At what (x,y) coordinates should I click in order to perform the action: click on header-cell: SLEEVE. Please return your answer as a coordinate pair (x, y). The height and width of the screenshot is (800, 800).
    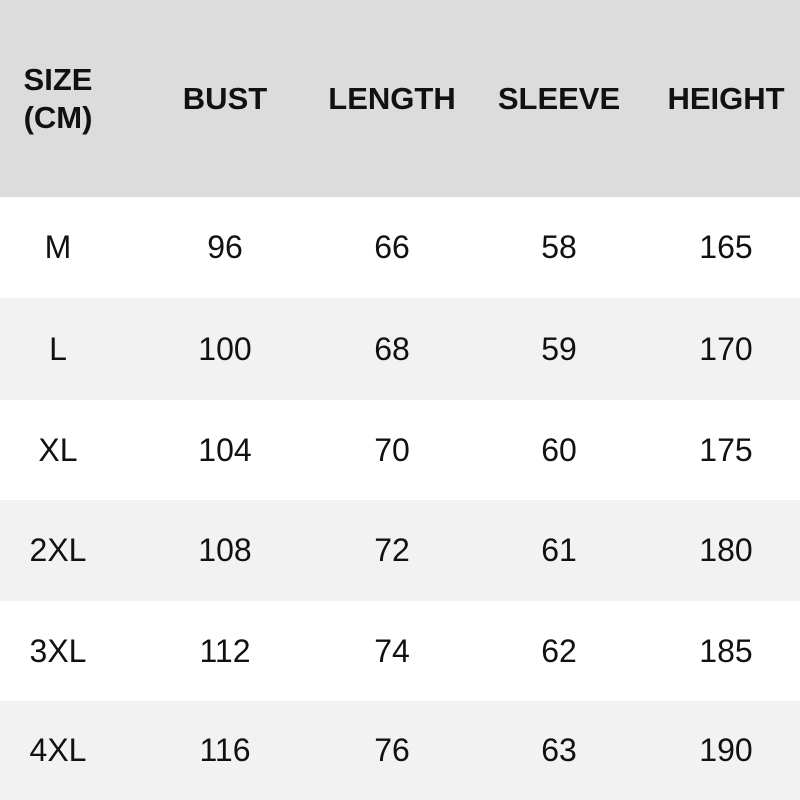
    Looking at the image, I should click on (559, 98).